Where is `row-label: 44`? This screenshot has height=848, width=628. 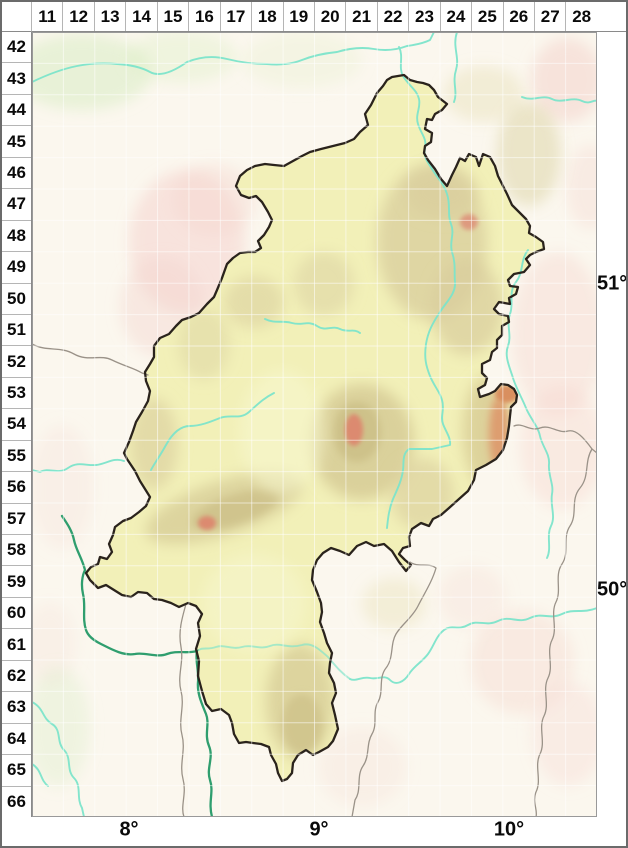 row-label: 44 is located at coordinates (16, 109).